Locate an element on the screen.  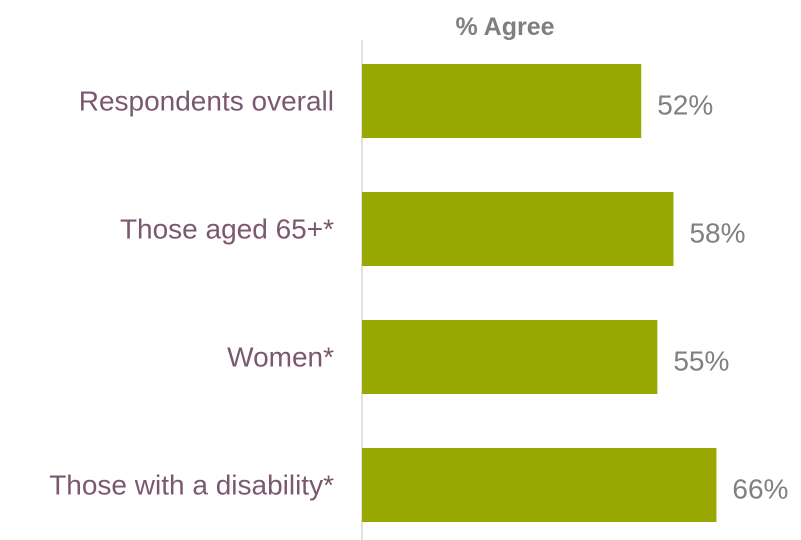
category-label-1: Respondents overall is located at coordinates (206, 101).